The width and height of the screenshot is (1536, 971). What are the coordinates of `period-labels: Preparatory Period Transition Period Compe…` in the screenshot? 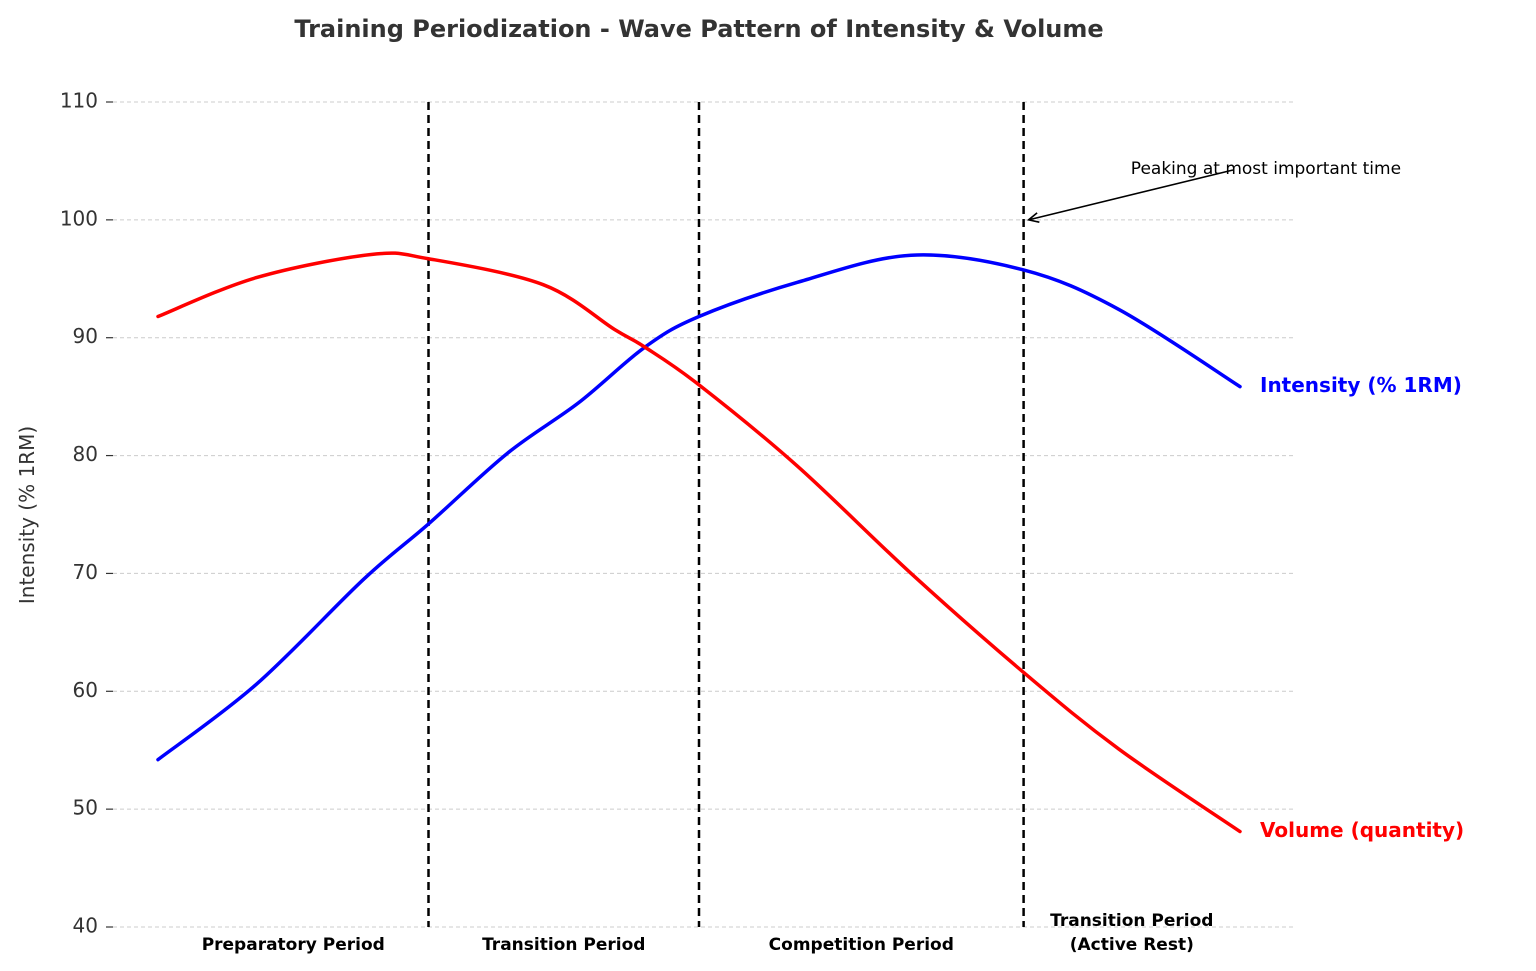 It's located at (708, 933).